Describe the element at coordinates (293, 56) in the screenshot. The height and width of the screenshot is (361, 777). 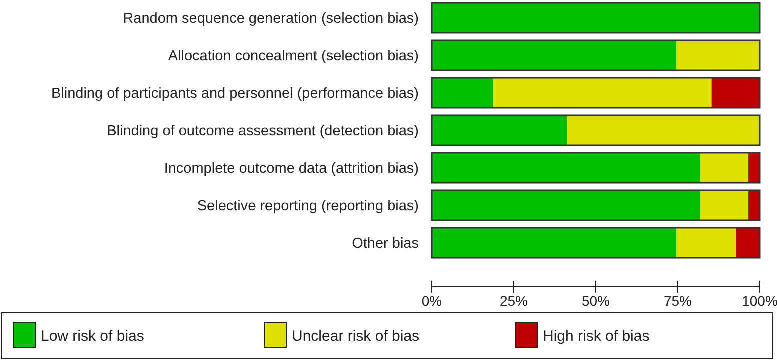
I see `y-tick-label: Allocation concealment (selection bias)` at that location.